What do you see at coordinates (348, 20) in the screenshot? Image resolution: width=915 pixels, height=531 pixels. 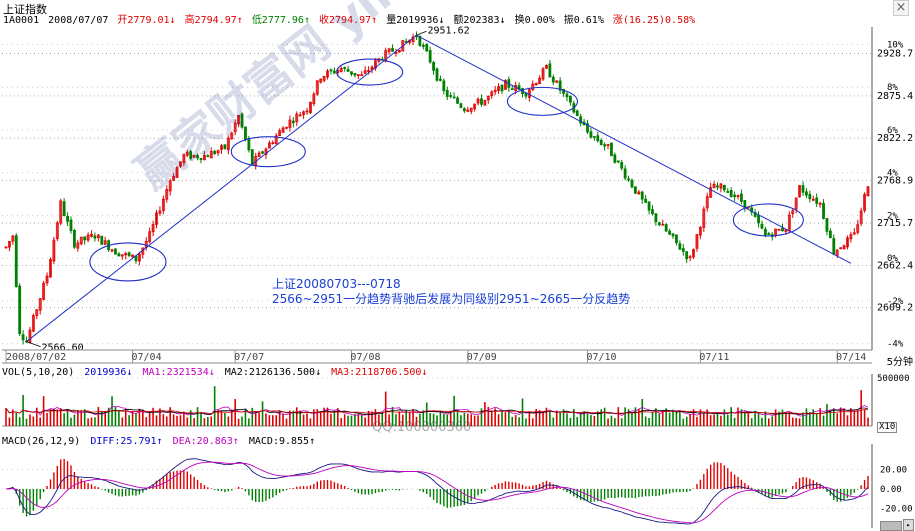 I see `close-price: 收2794.97↑` at bounding box center [348, 20].